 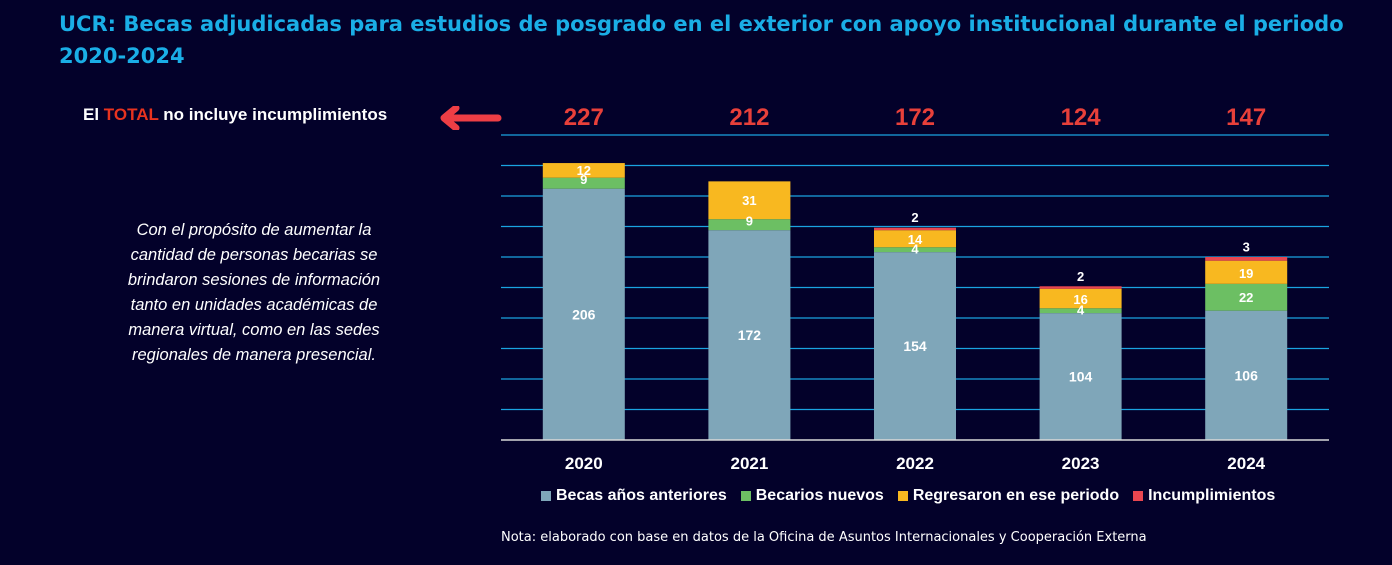 I want to click on total-label: 124, so click(x=1081, y=117).